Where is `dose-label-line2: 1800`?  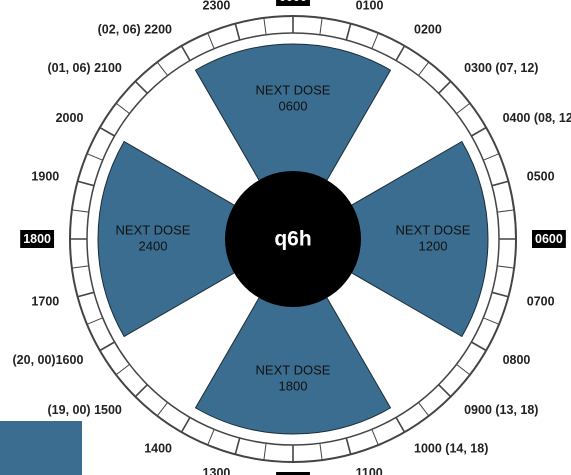
dose-label-line2: 1800 is located at coordinates (293, 386).